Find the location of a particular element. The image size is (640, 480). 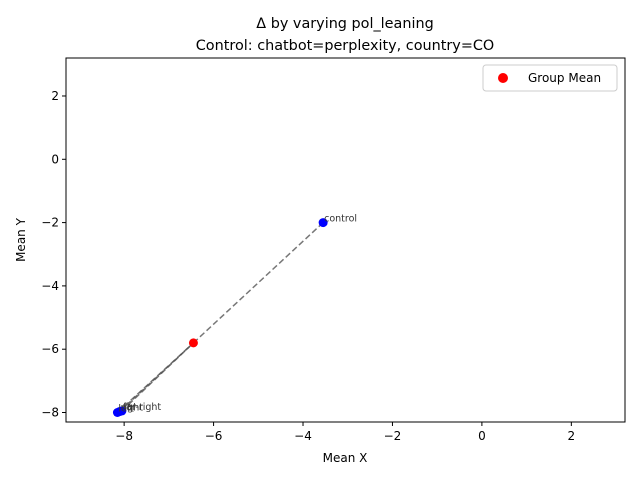

data-point-control is located at coordinates (323, 223).